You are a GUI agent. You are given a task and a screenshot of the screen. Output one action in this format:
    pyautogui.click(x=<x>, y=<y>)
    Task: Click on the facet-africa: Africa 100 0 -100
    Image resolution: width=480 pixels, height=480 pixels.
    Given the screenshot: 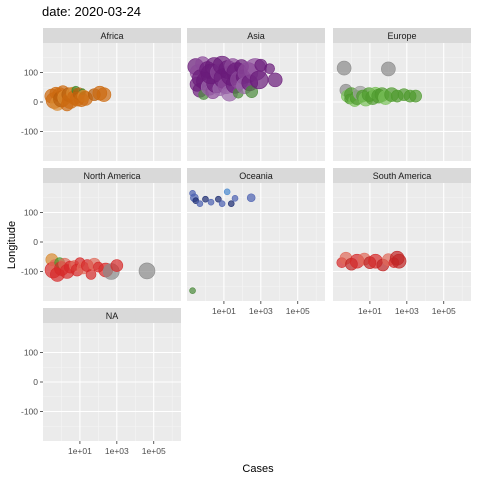 What is the action you would take?
    pyautogui.click(x=101, y=94)
    